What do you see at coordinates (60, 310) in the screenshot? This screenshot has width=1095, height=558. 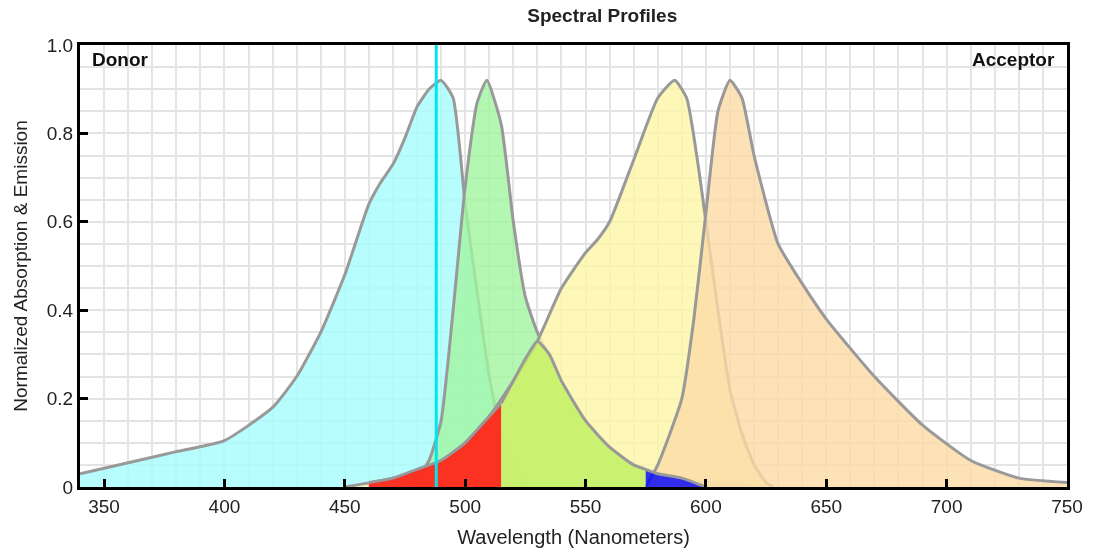 I see `y-tick-label: 0.4` at bounding box center [60, 310].